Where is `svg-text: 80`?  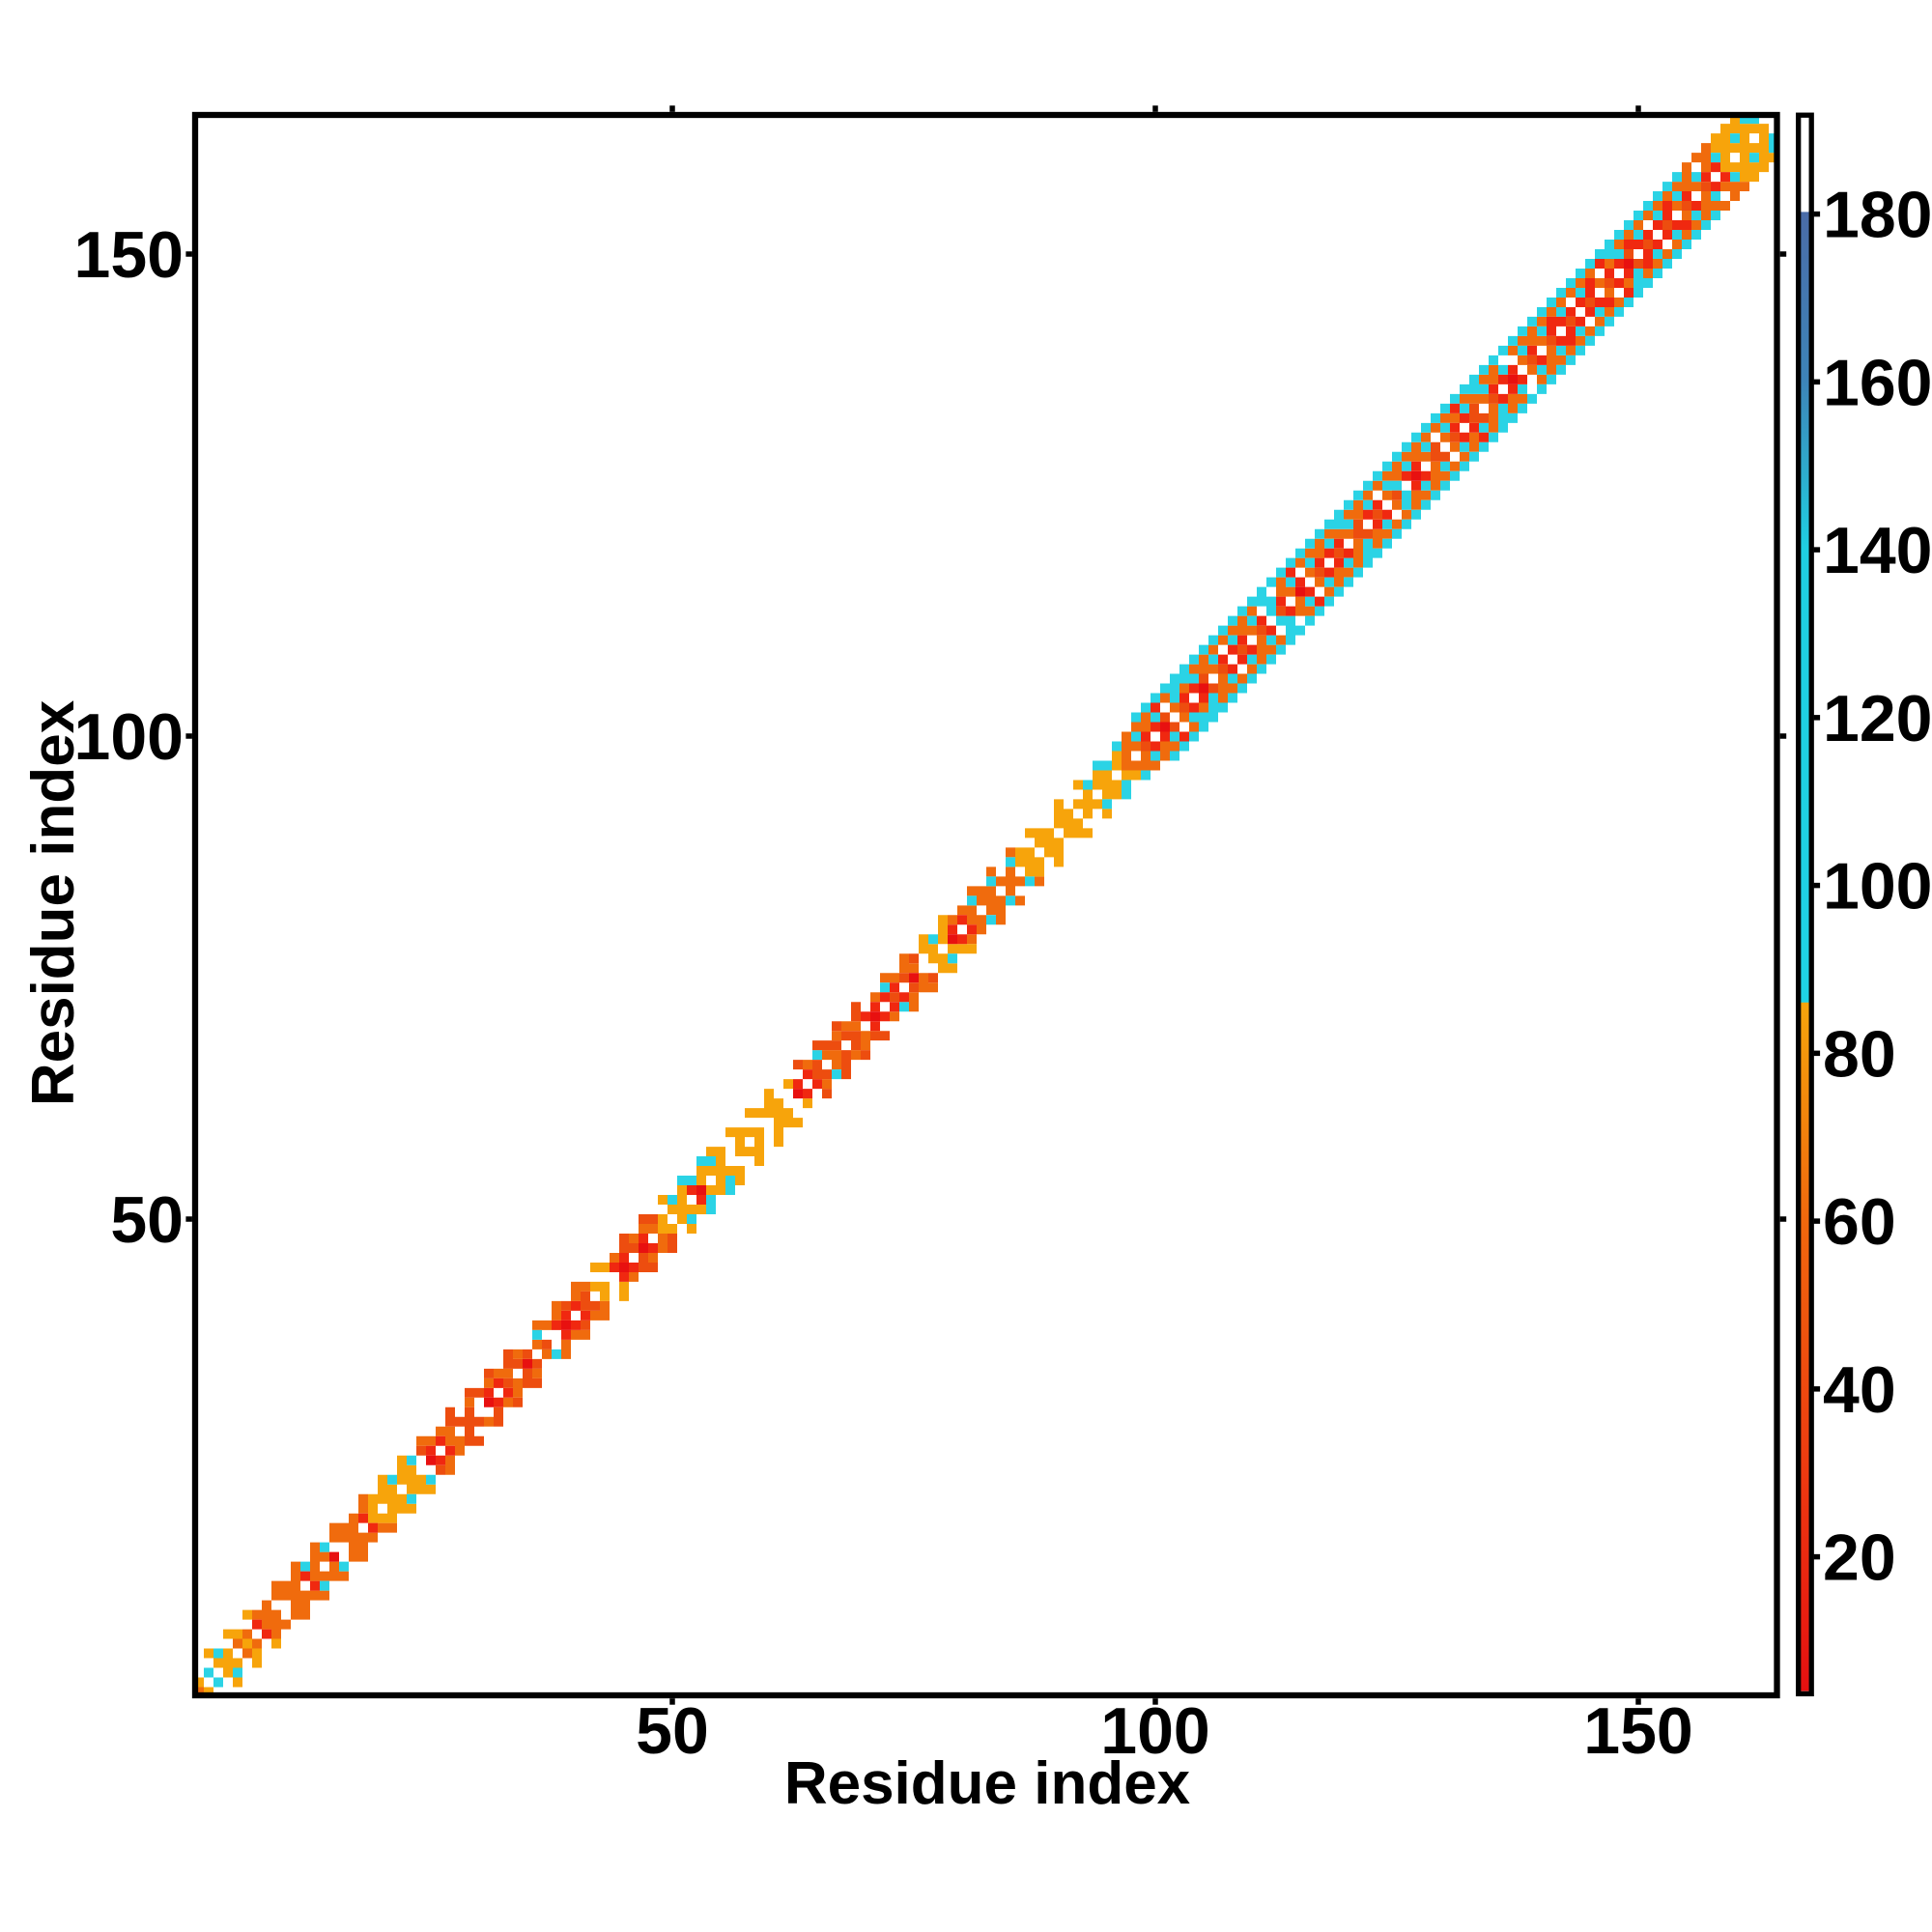
svg-text: 80 is located at coordinates (1859, 1054).